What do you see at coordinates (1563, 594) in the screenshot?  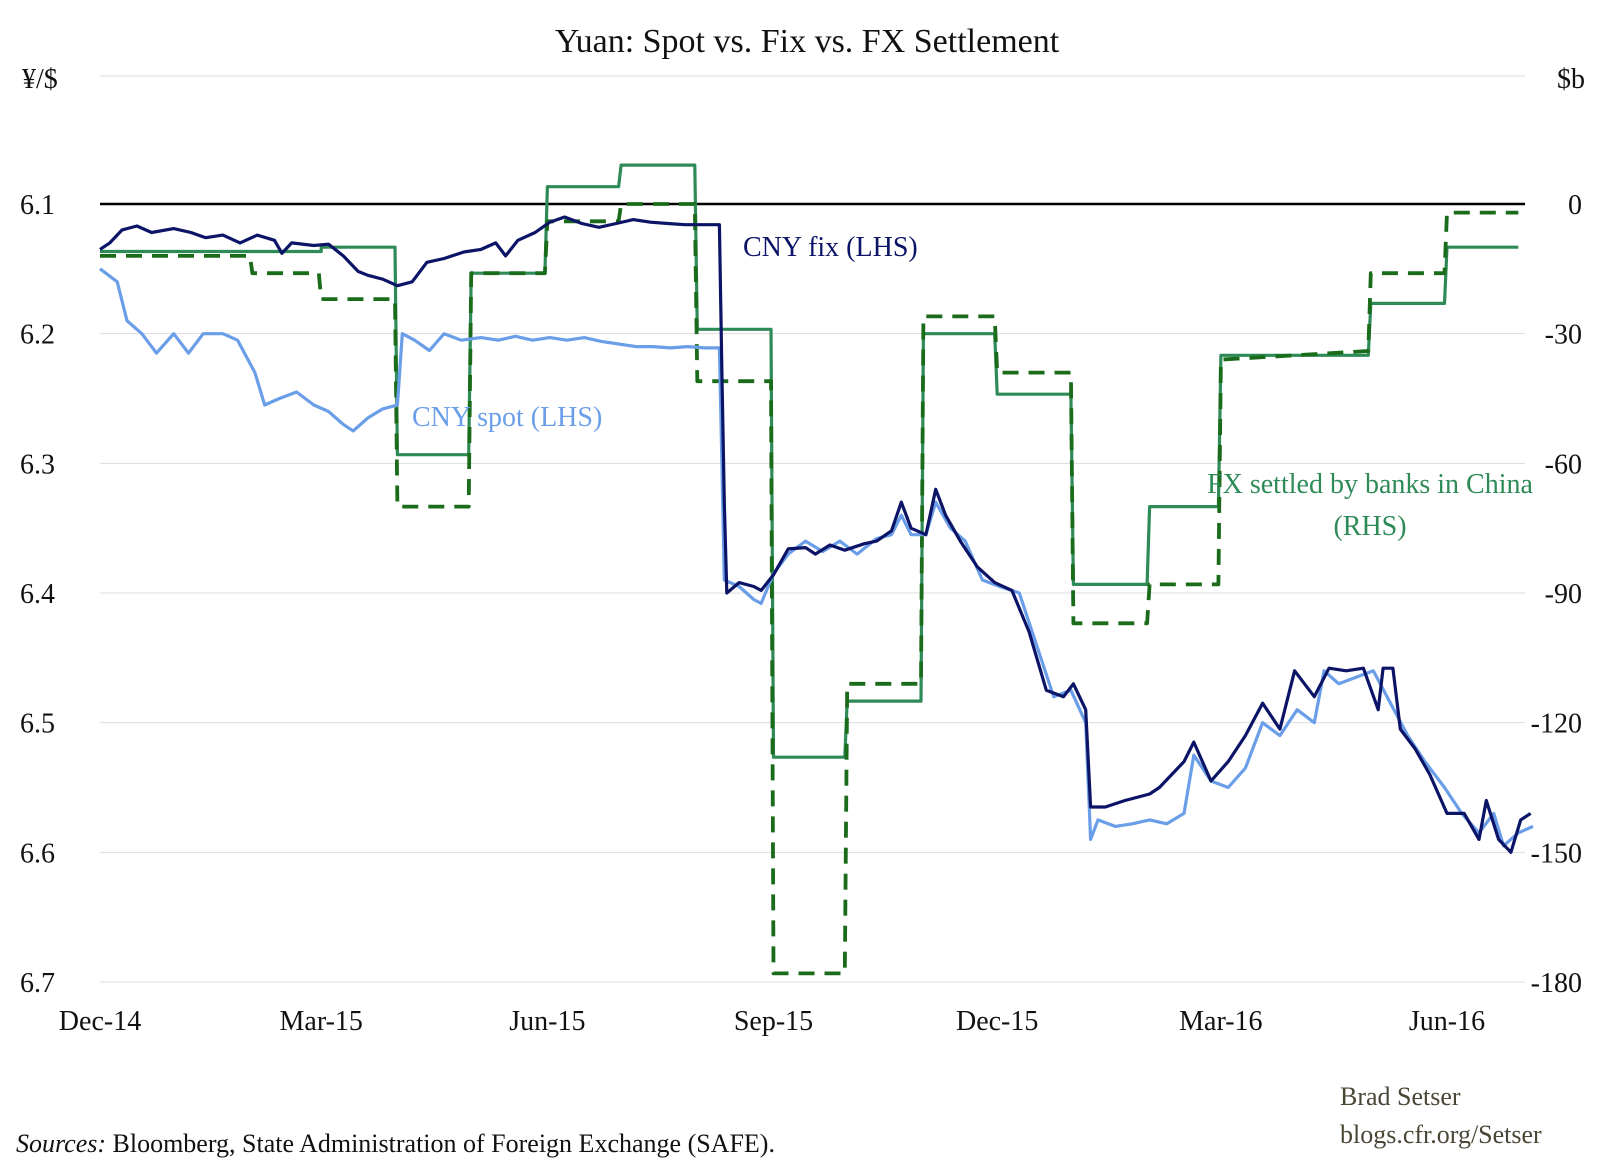 I see `right-tick-label: -90` at bounding box center [1563, 594].